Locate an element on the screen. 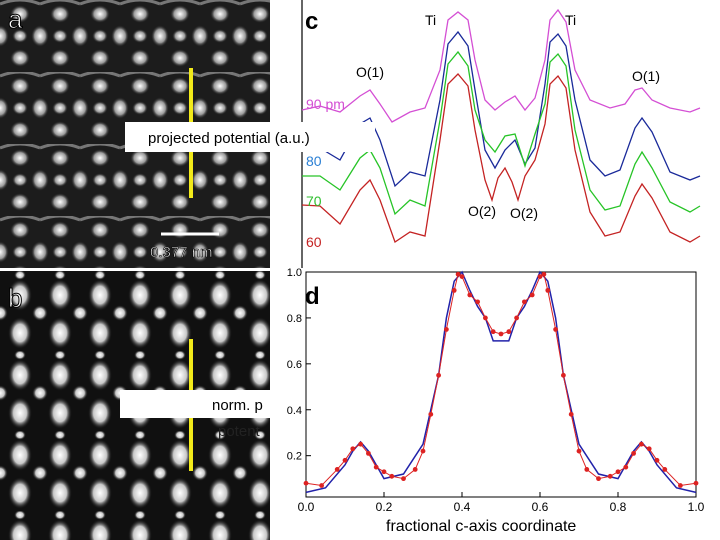 This screenshot has height=540, width=720. x-tick-label: 0.4 is located at coordinates (462, 507).